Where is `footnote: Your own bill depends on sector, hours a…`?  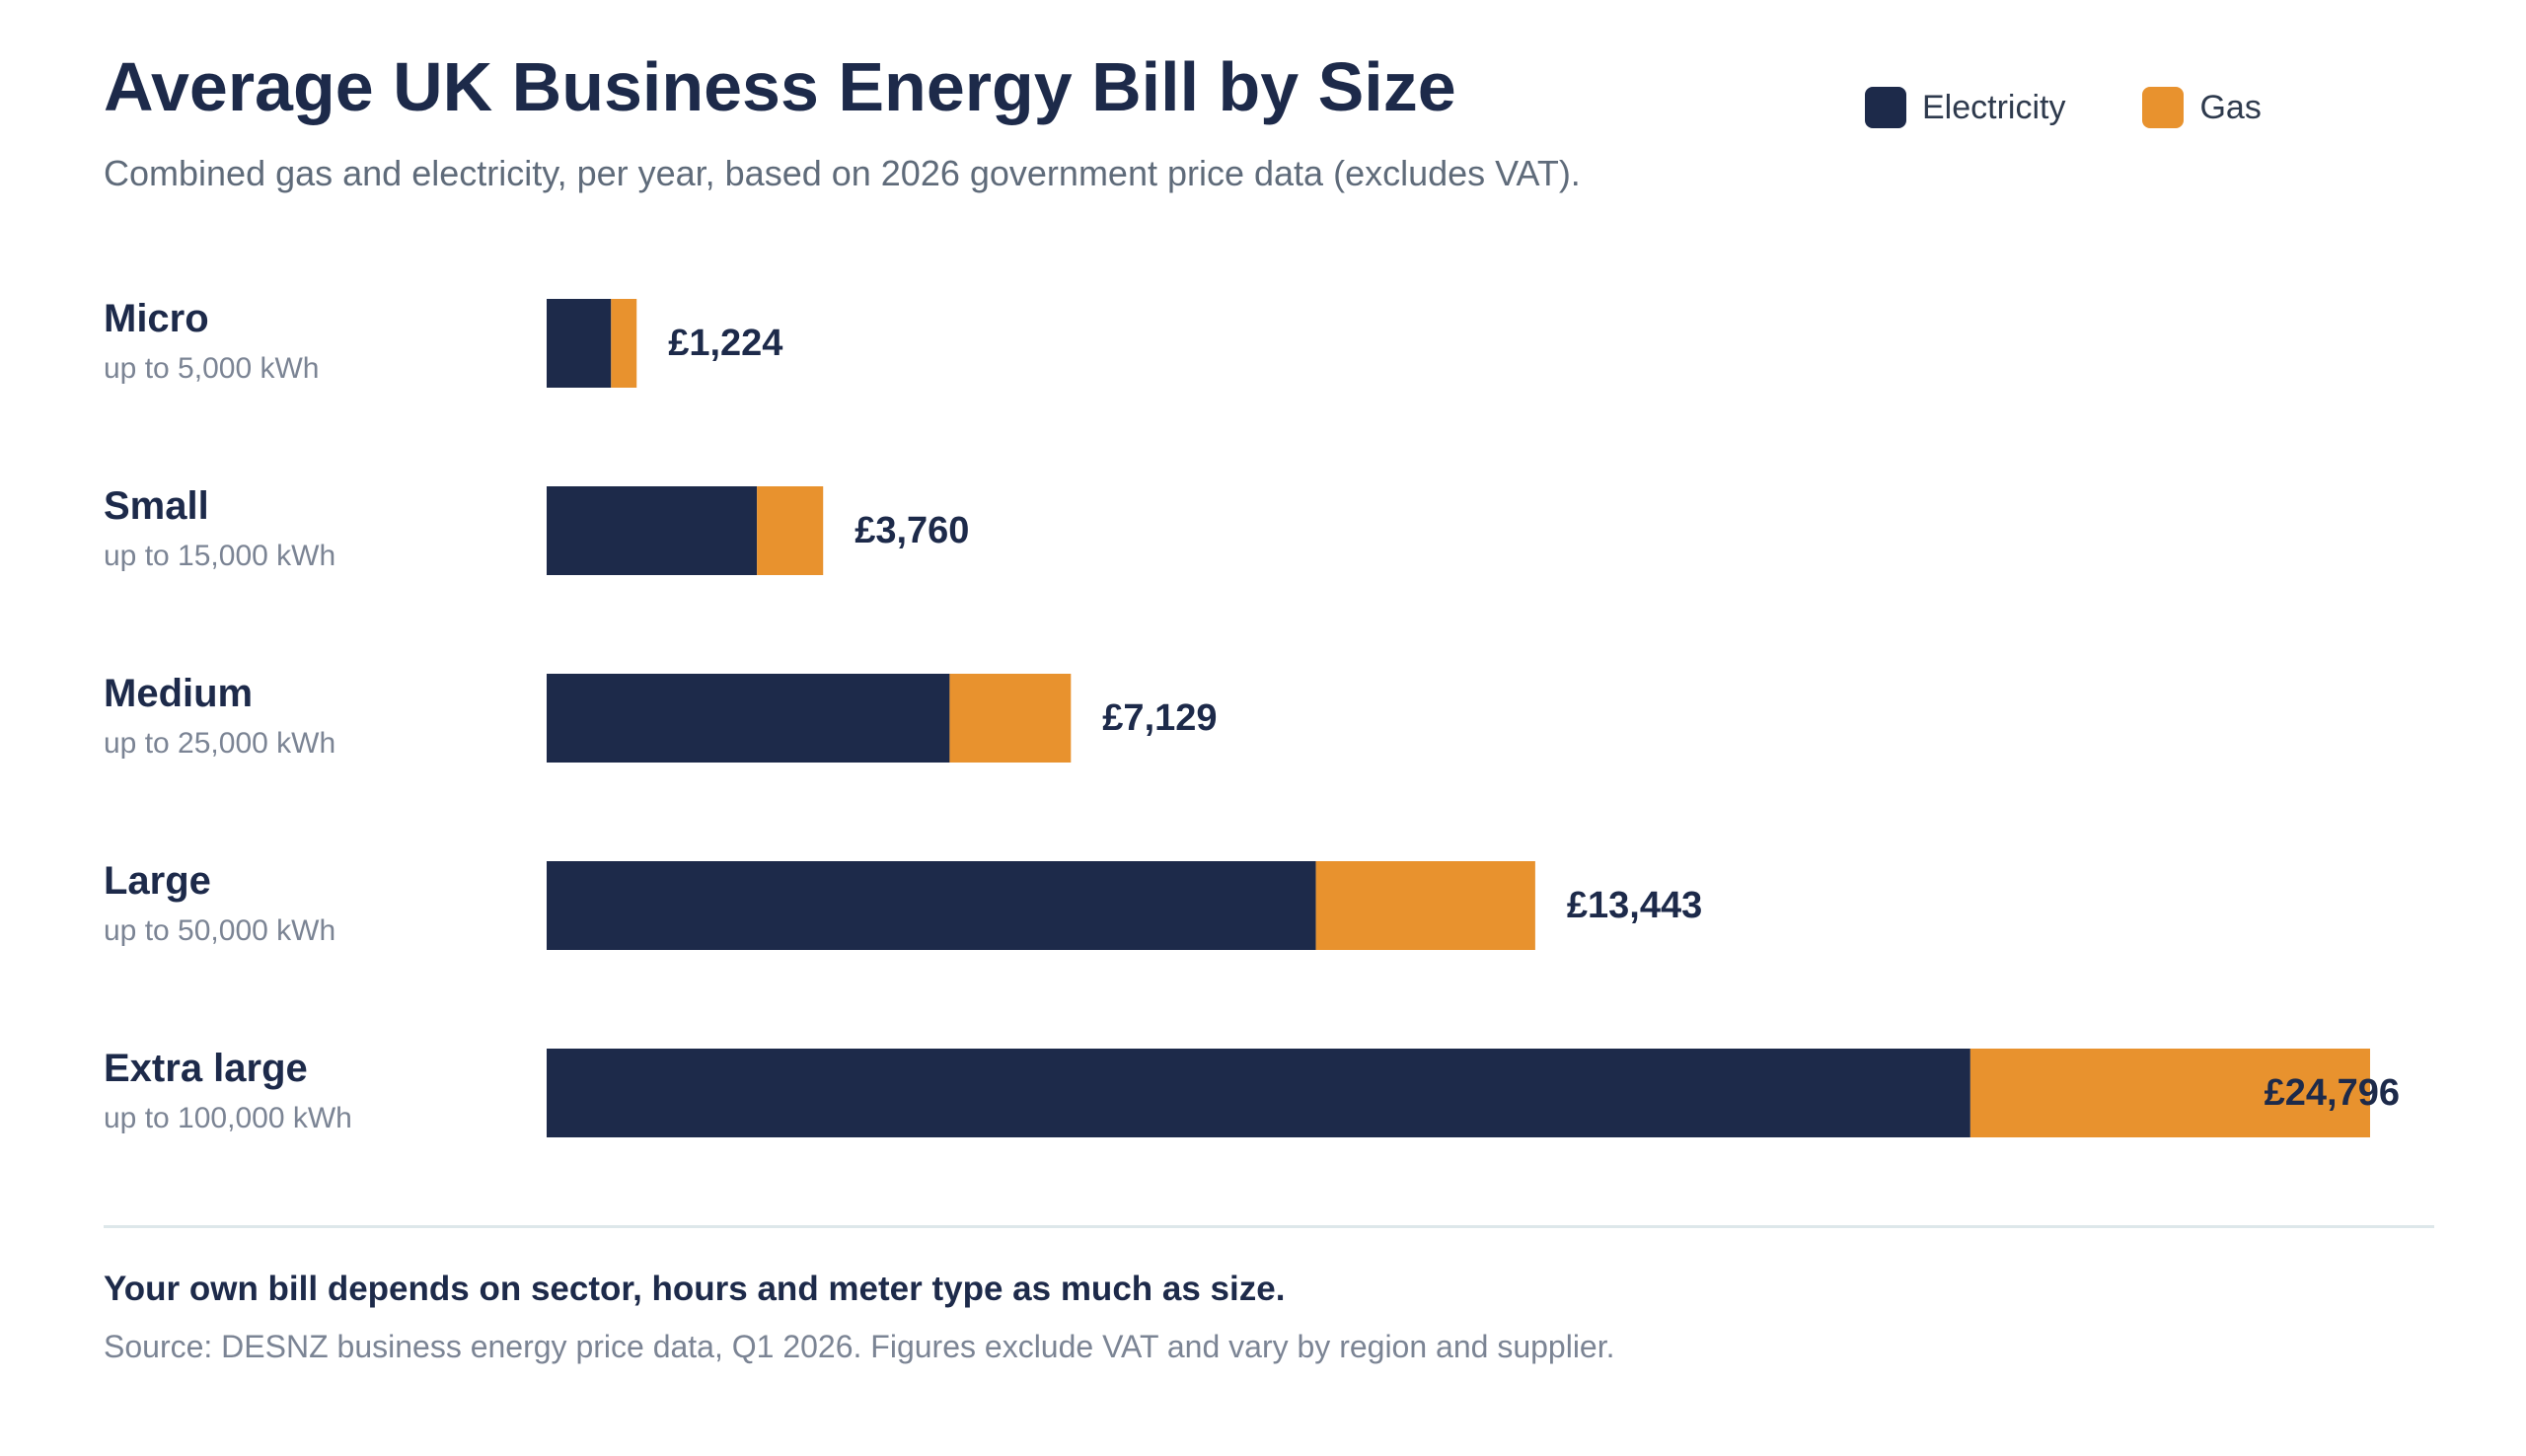
footnote: Your own bill depends on sector, hours a… is located at coordinates (695, 1289).